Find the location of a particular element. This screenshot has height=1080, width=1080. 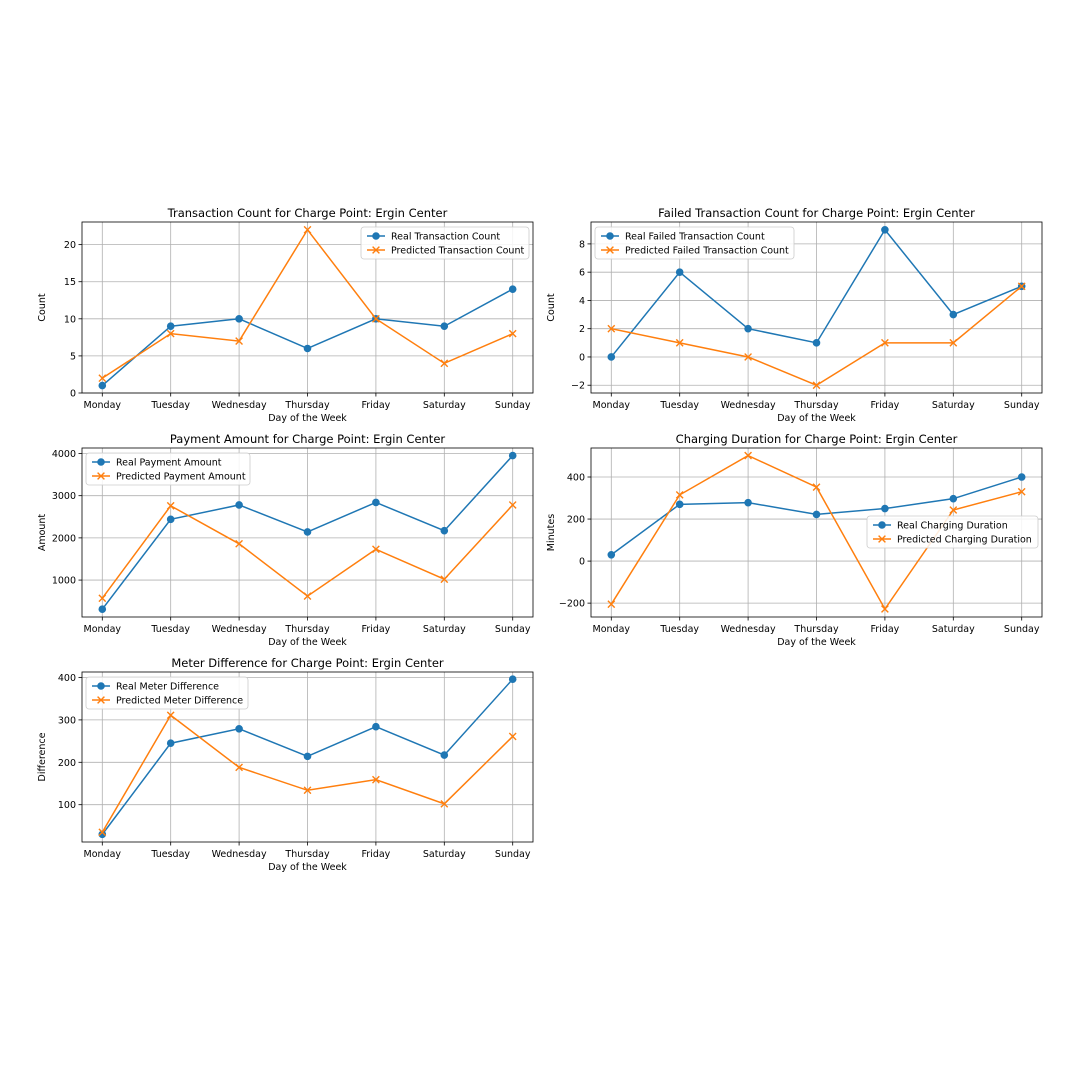

y-tick-label: 8 is located at coordinates (582, 244).